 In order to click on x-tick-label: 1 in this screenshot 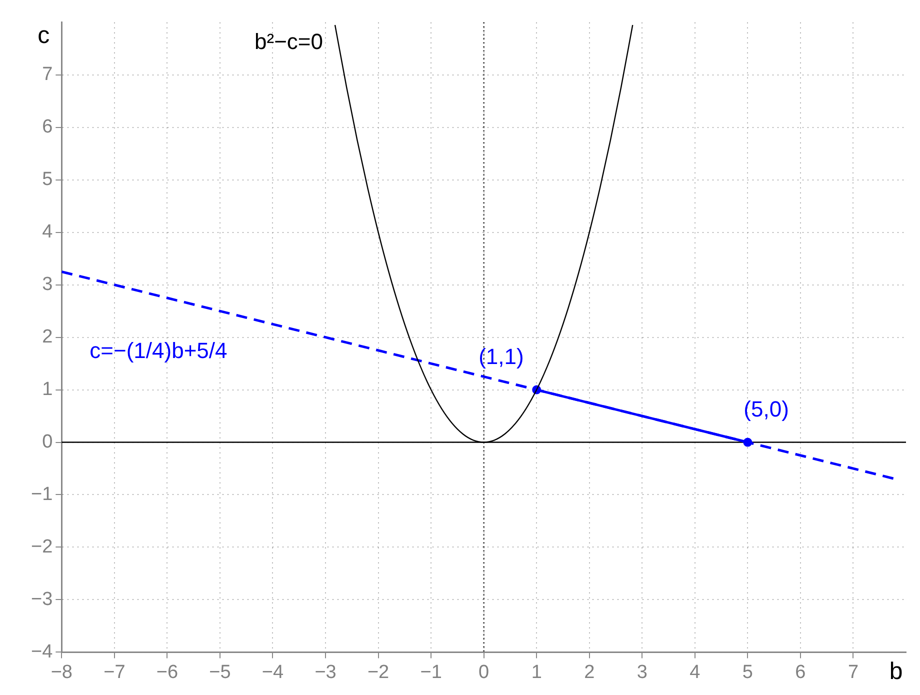, I will do `click(536, 672)`.